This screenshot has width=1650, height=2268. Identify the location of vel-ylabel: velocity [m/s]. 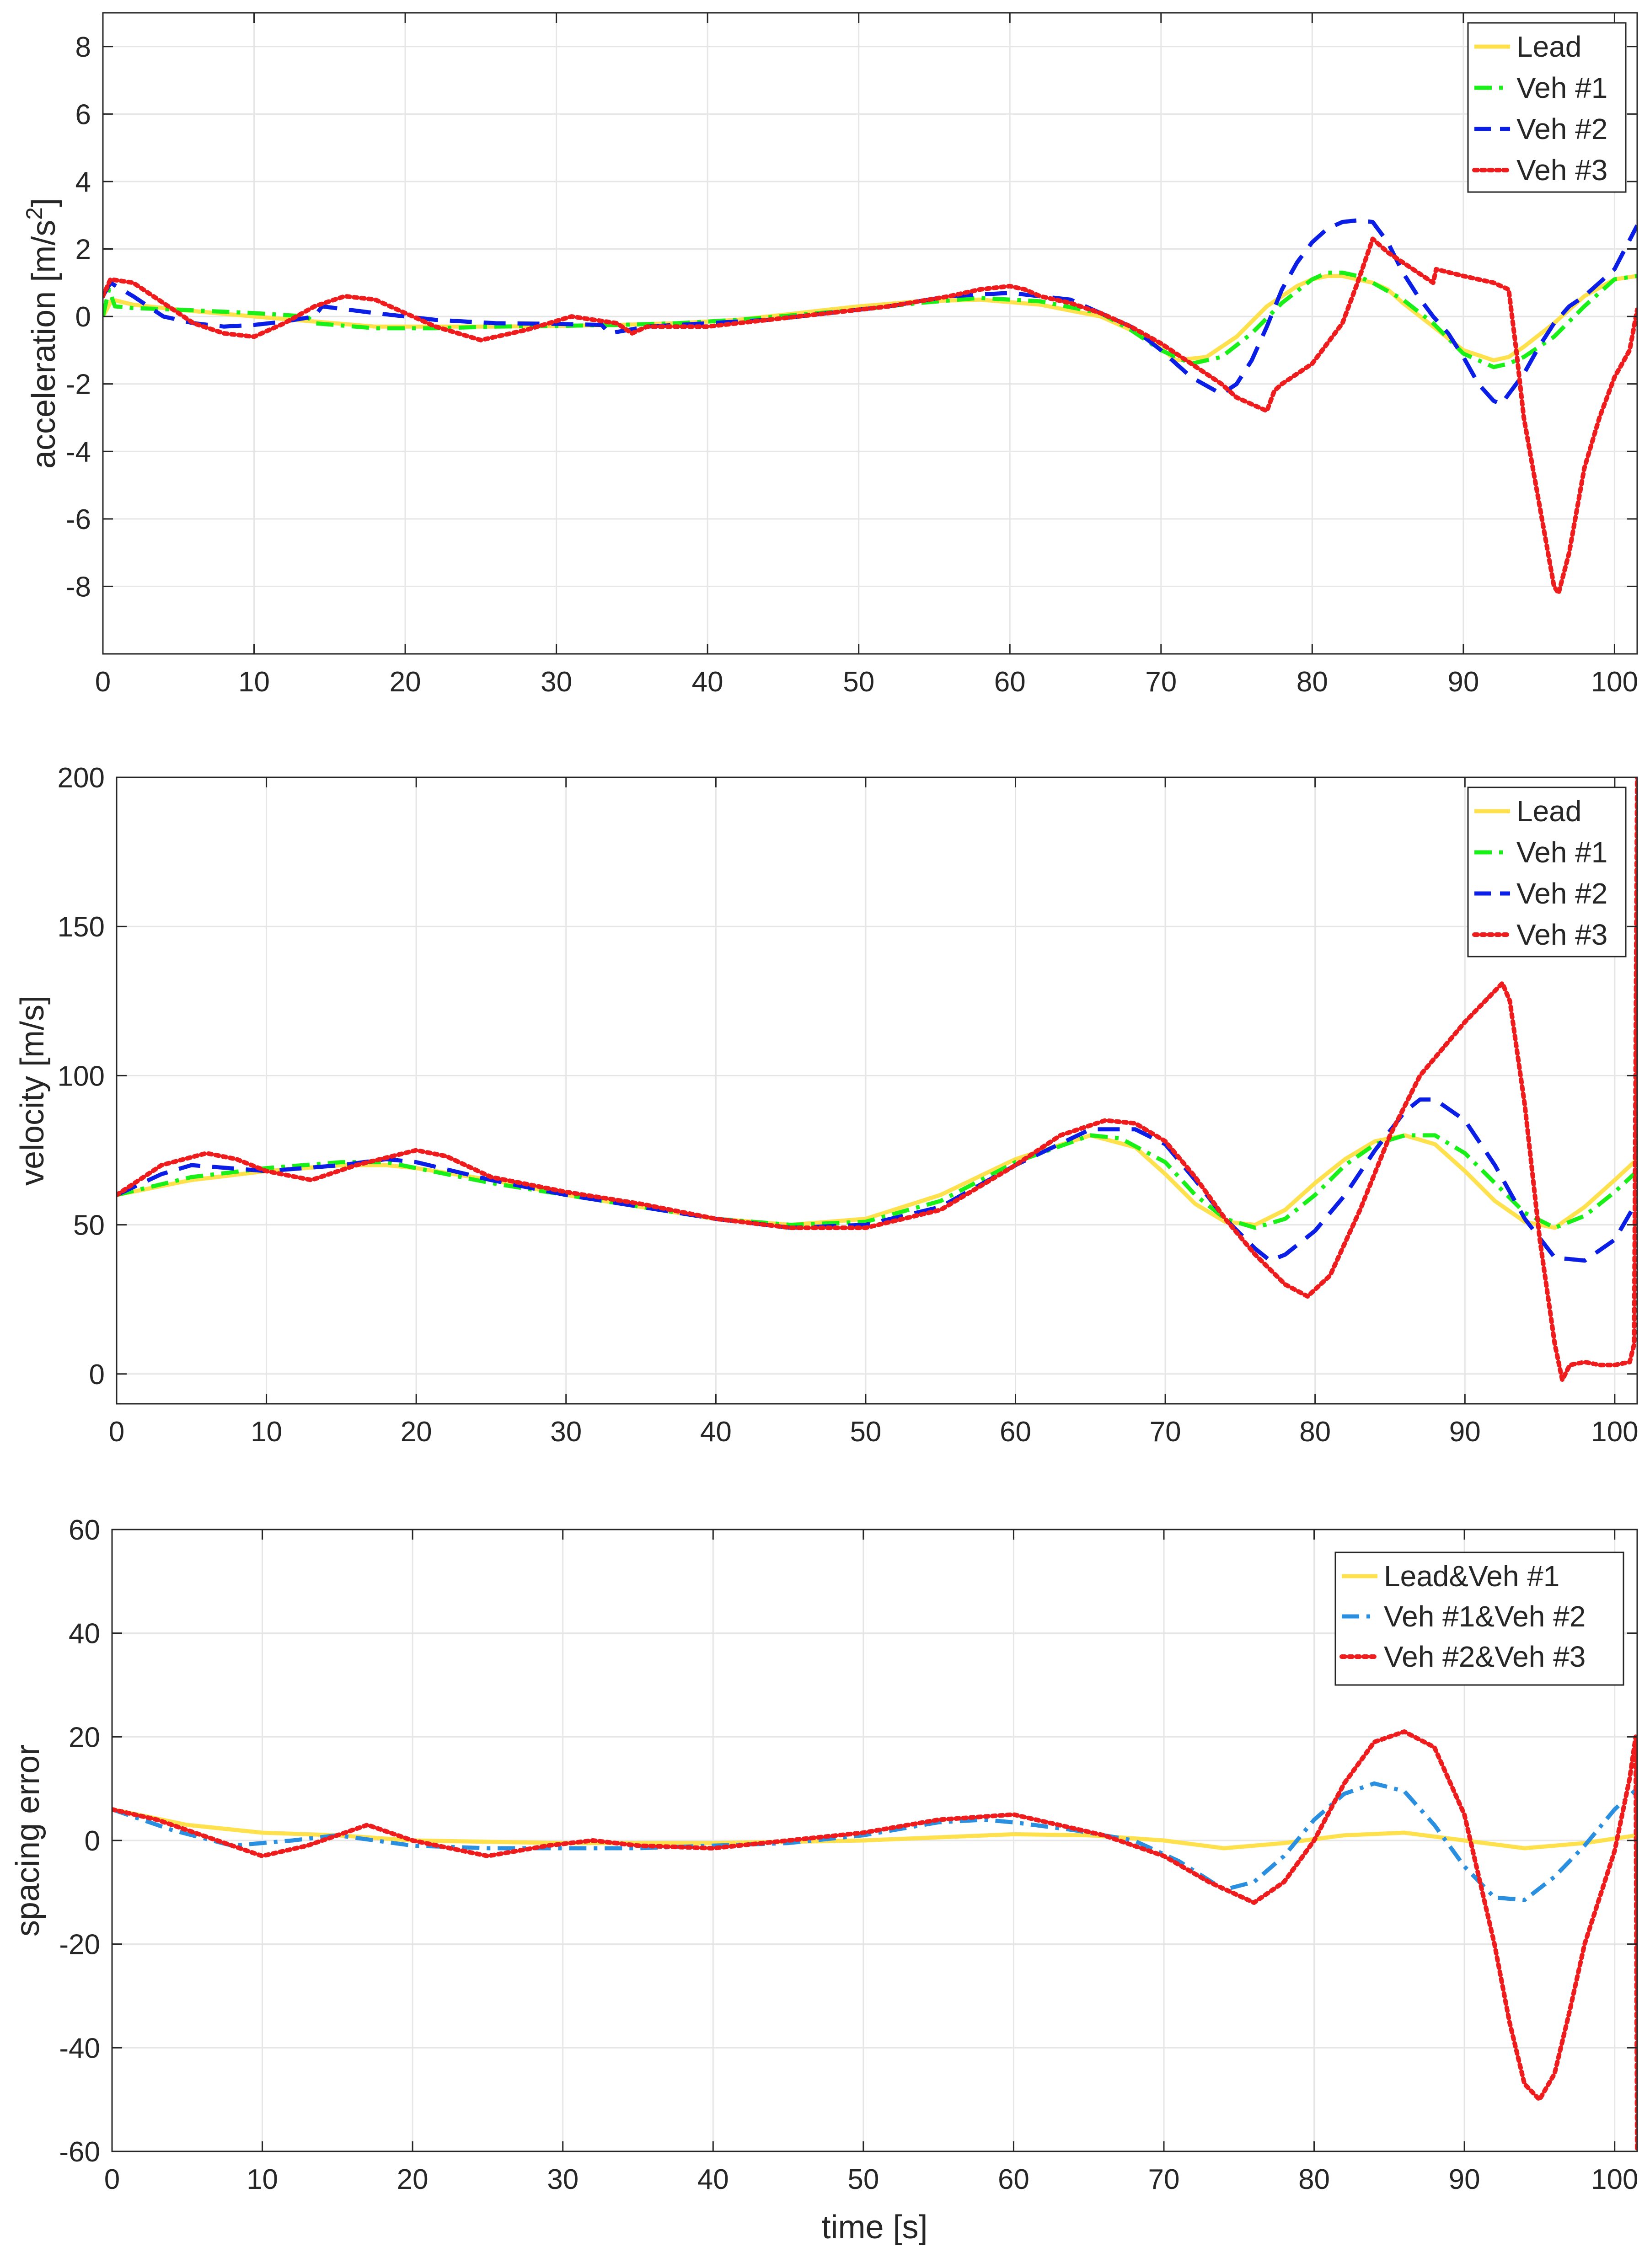
(32, 1090).